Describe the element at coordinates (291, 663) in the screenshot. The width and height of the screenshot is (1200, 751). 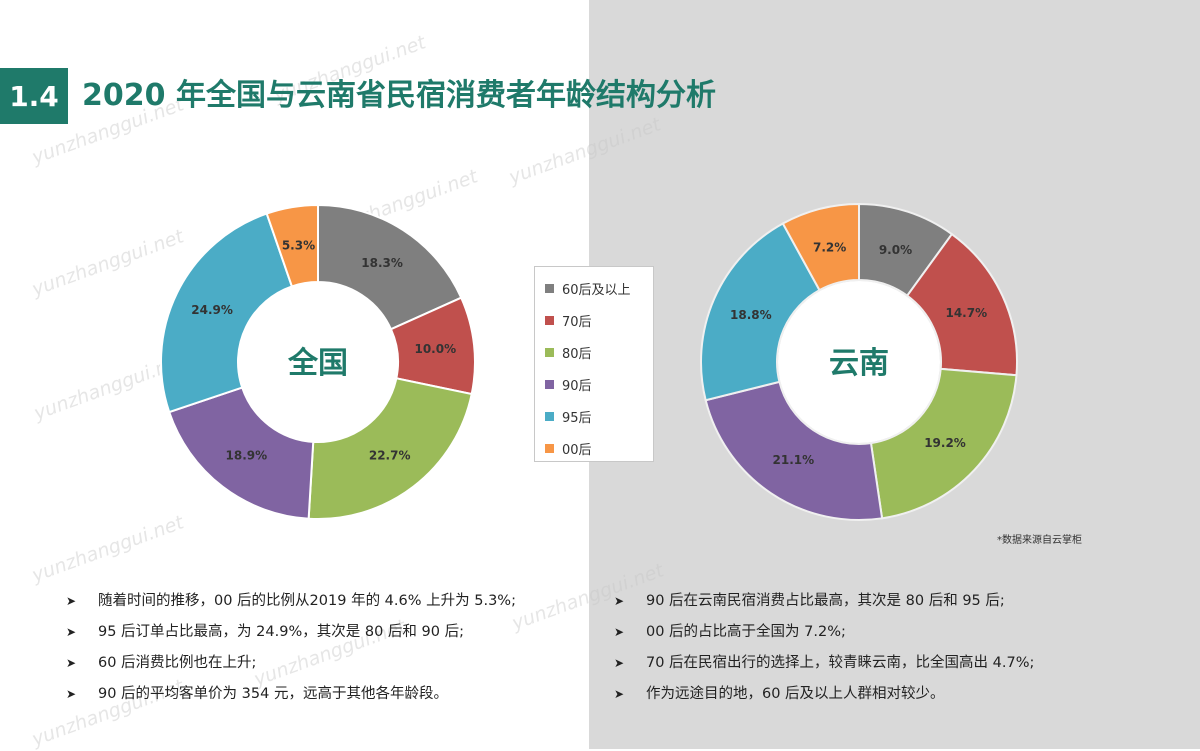
I see `list-item: ➤ 60 后消费比例也在上升;` at that location.